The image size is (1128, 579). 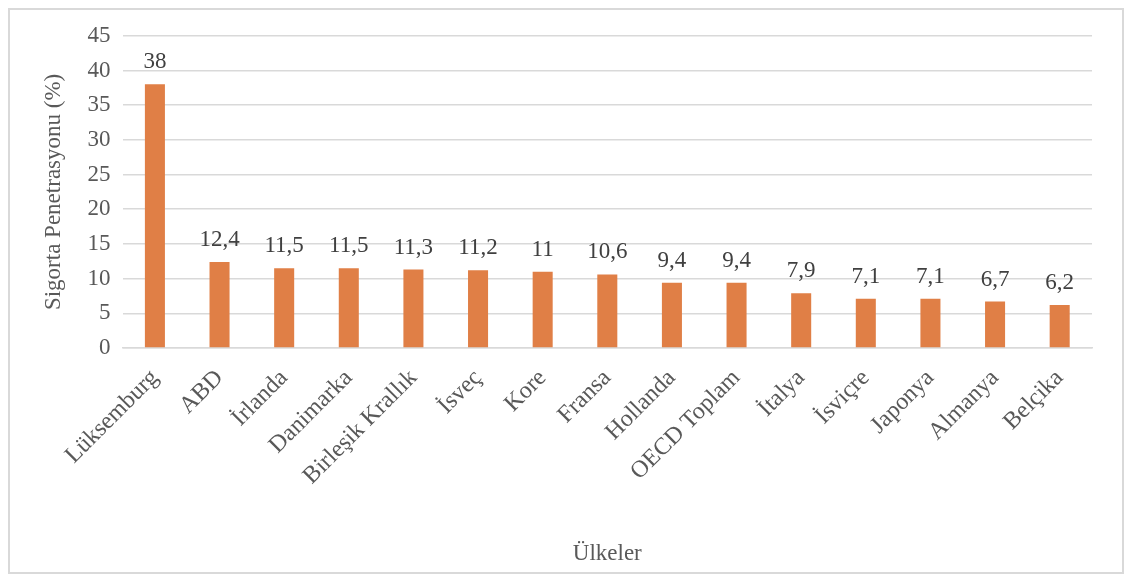 What do you see at coordinates (995, 278) in the screenshot?
I see `data-label: 6,7` at bounding box center [995, 278].